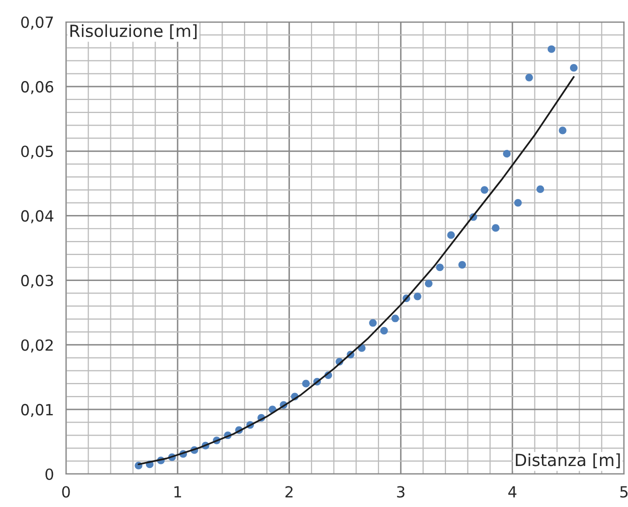 The image size is (628, 507). What do you see at coordinates (66, 492) in the screenshot?
I see `x-tick-label: 0` at bounding box center [66, 492].